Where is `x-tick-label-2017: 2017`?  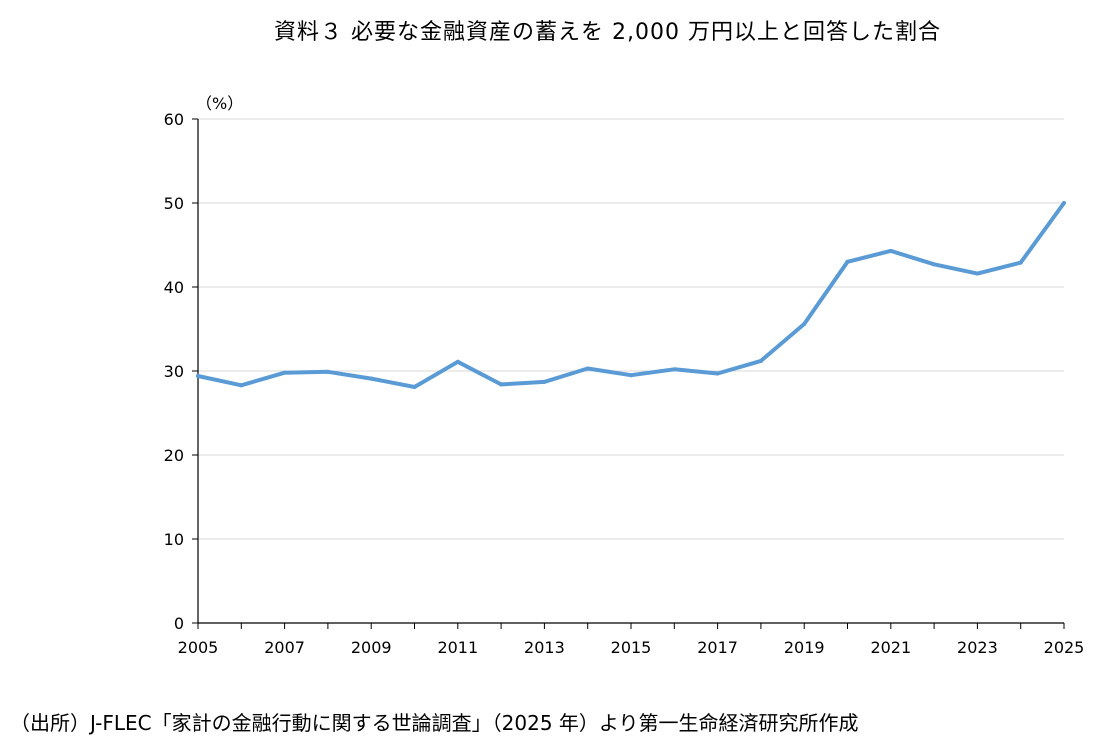
x-tick-label-2017: 2017 is located at coordinates (717, 647).